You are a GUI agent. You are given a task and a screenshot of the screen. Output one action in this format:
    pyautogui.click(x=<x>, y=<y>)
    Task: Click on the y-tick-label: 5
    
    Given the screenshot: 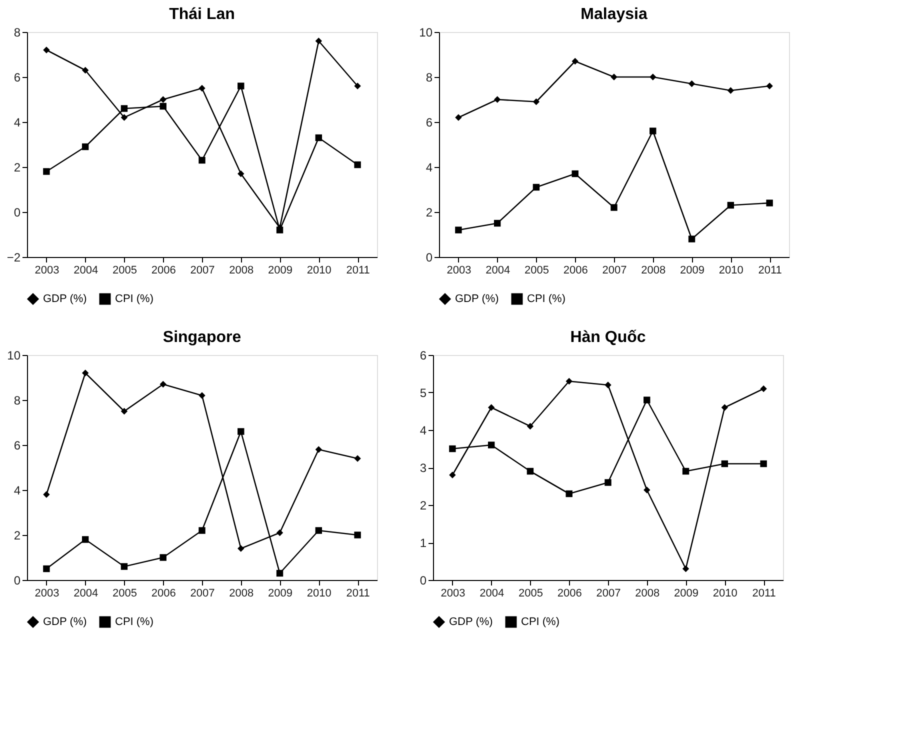 What is the action you would take?
    pyautogui.click(x=423, y=393)
    